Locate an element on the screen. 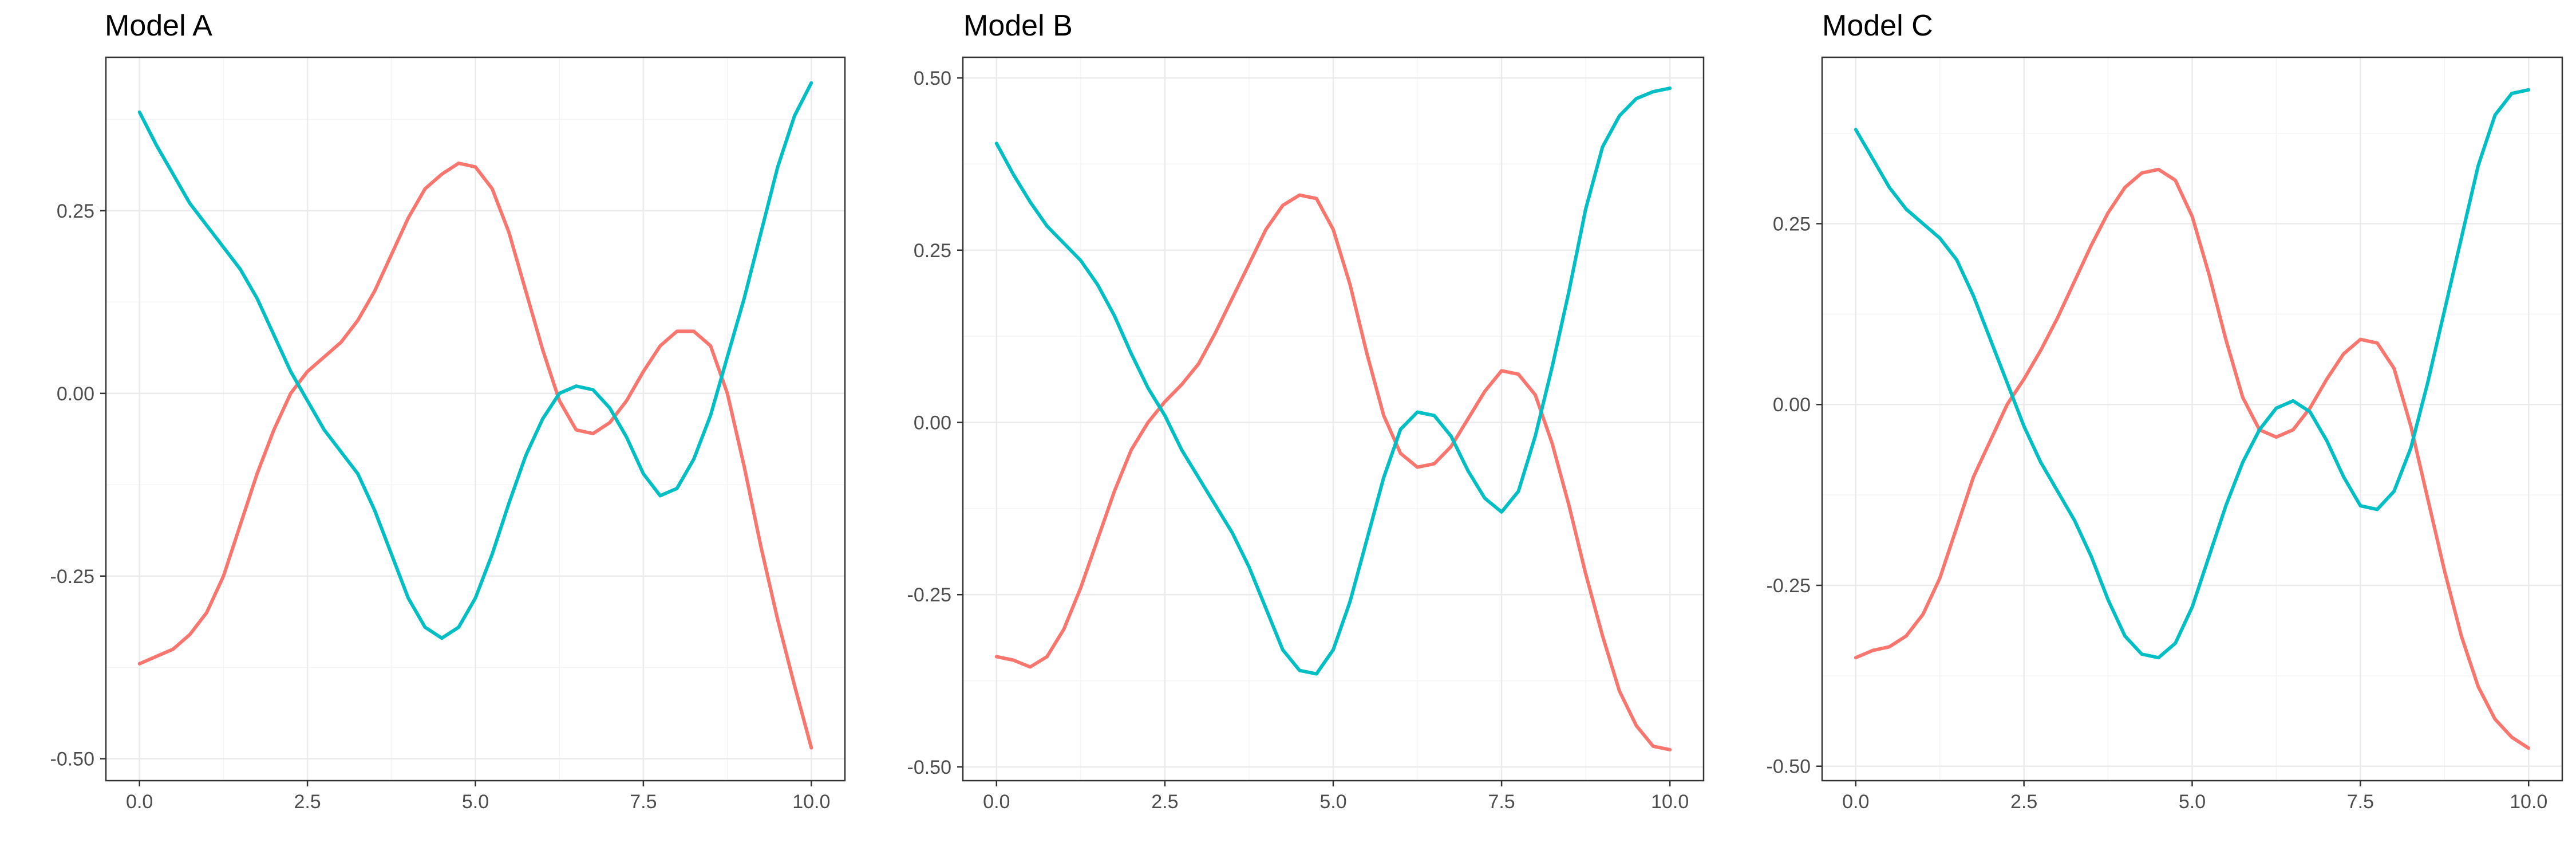  y-tick-label: 0.50 is located at coordinates (932, 78).